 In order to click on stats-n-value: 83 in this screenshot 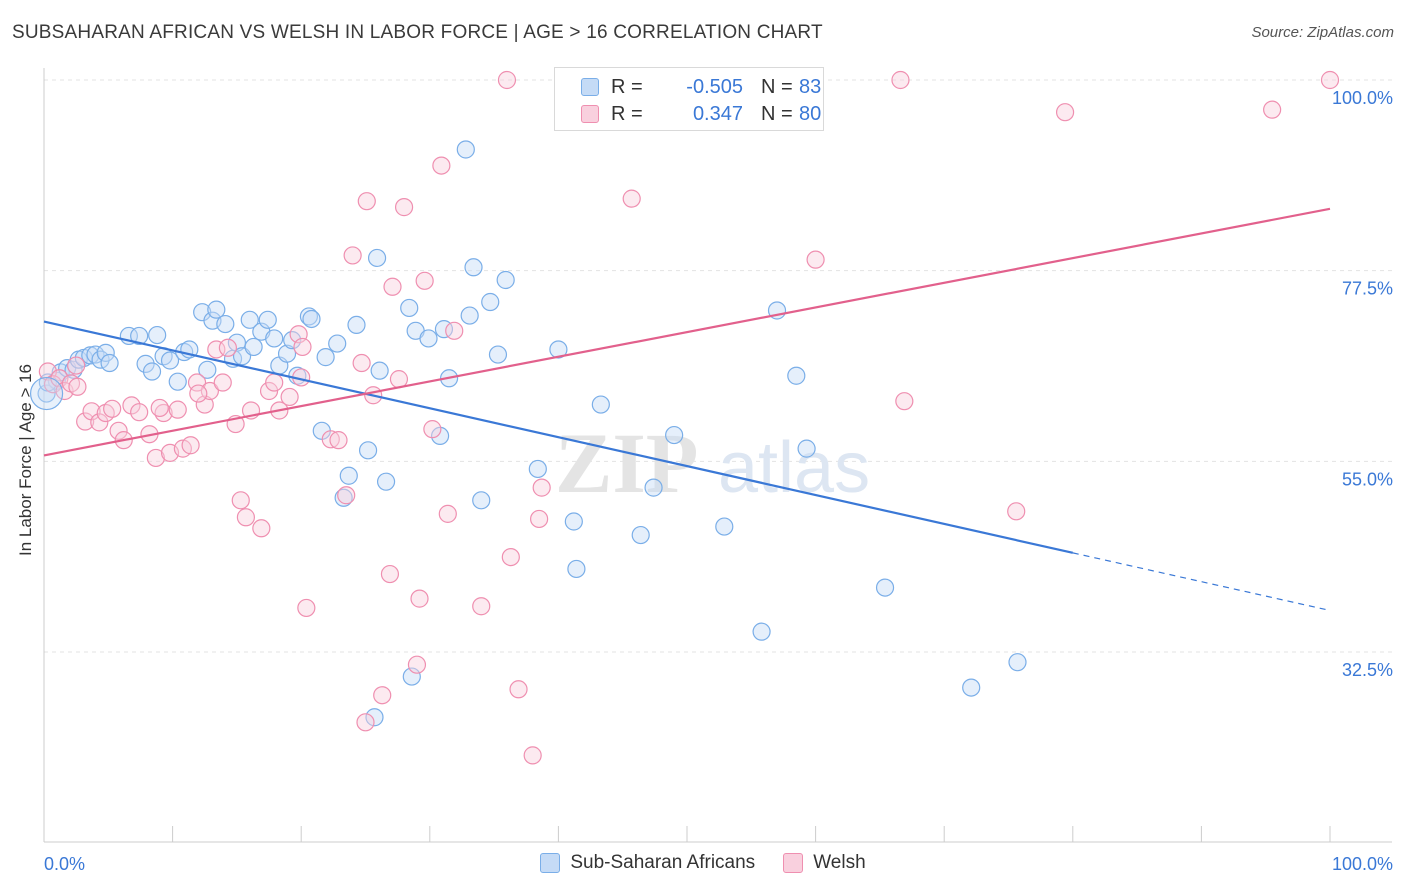, I will do `click(810, 86)`.